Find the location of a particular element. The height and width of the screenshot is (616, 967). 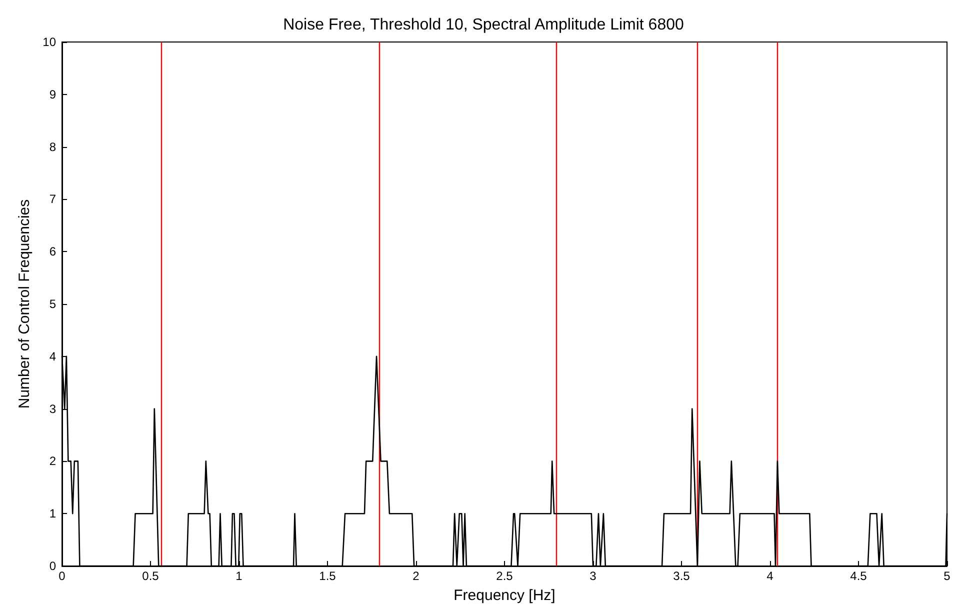

y-tick-label: 8 is located at coordinates (52, 147).